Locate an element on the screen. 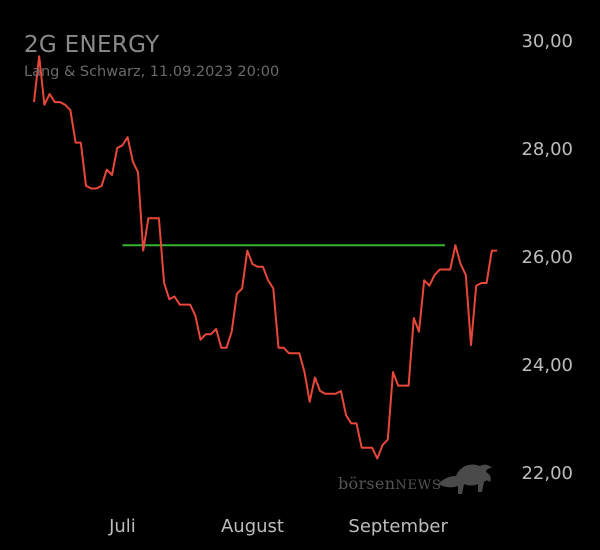  watermark-text-a: börsen is located at coordinates (367, 483).